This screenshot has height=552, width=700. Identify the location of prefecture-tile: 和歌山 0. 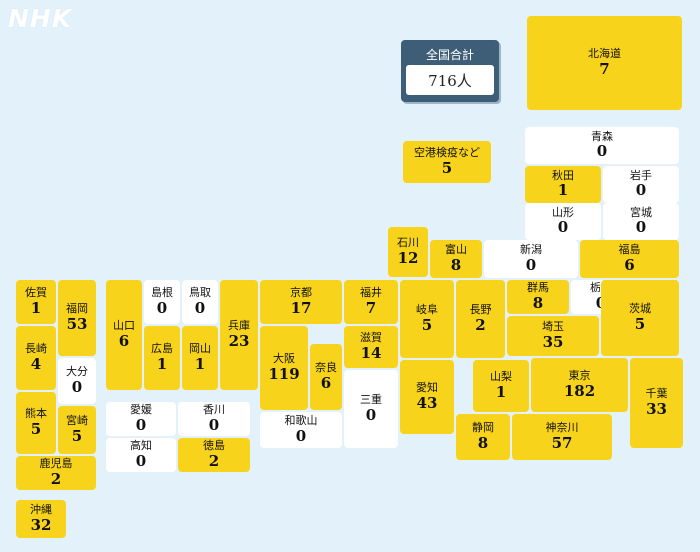
(301, 430).